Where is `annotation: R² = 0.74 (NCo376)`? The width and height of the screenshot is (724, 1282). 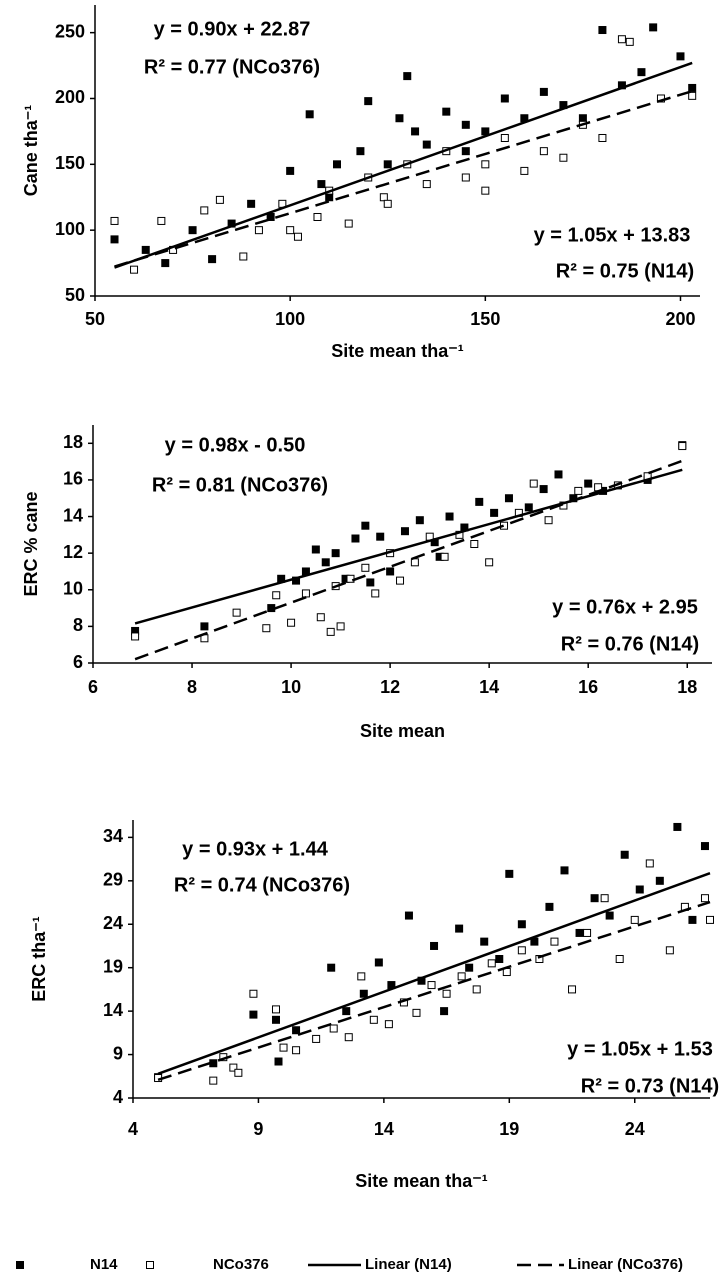
annotation: R² = 0.74 (NCo376) is located at coordinates (262, 885).